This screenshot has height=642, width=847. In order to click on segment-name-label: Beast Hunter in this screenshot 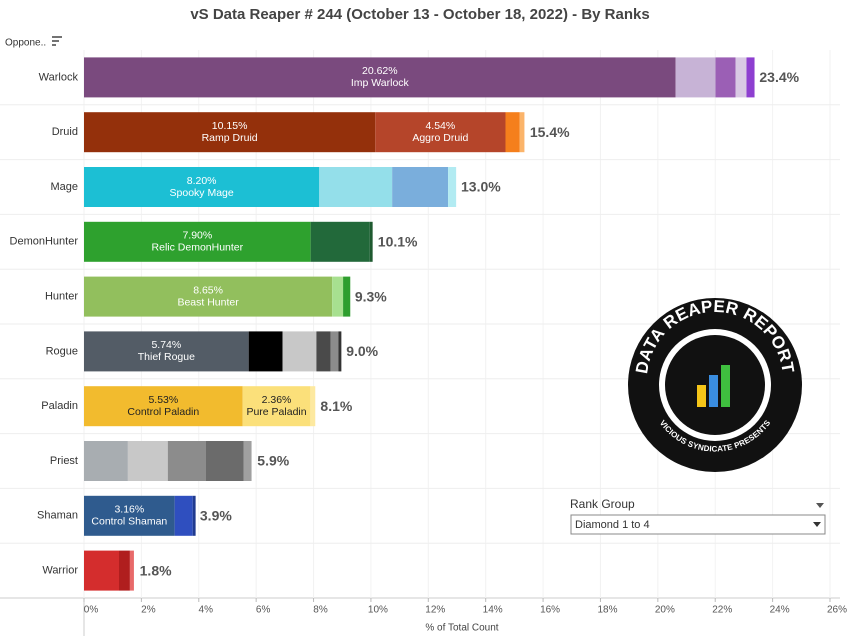, I will do `click(208, 302)`.